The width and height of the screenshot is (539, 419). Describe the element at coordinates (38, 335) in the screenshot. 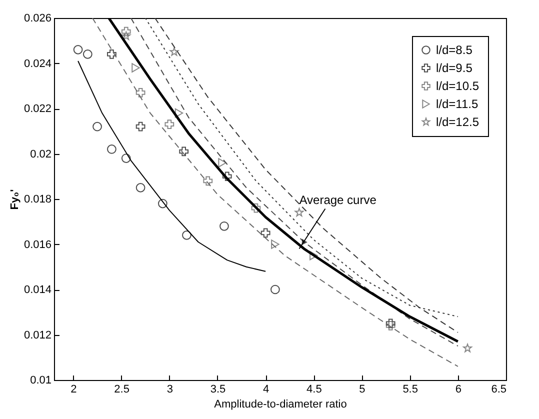

I see `y-tick-label: 0.012` at that location.